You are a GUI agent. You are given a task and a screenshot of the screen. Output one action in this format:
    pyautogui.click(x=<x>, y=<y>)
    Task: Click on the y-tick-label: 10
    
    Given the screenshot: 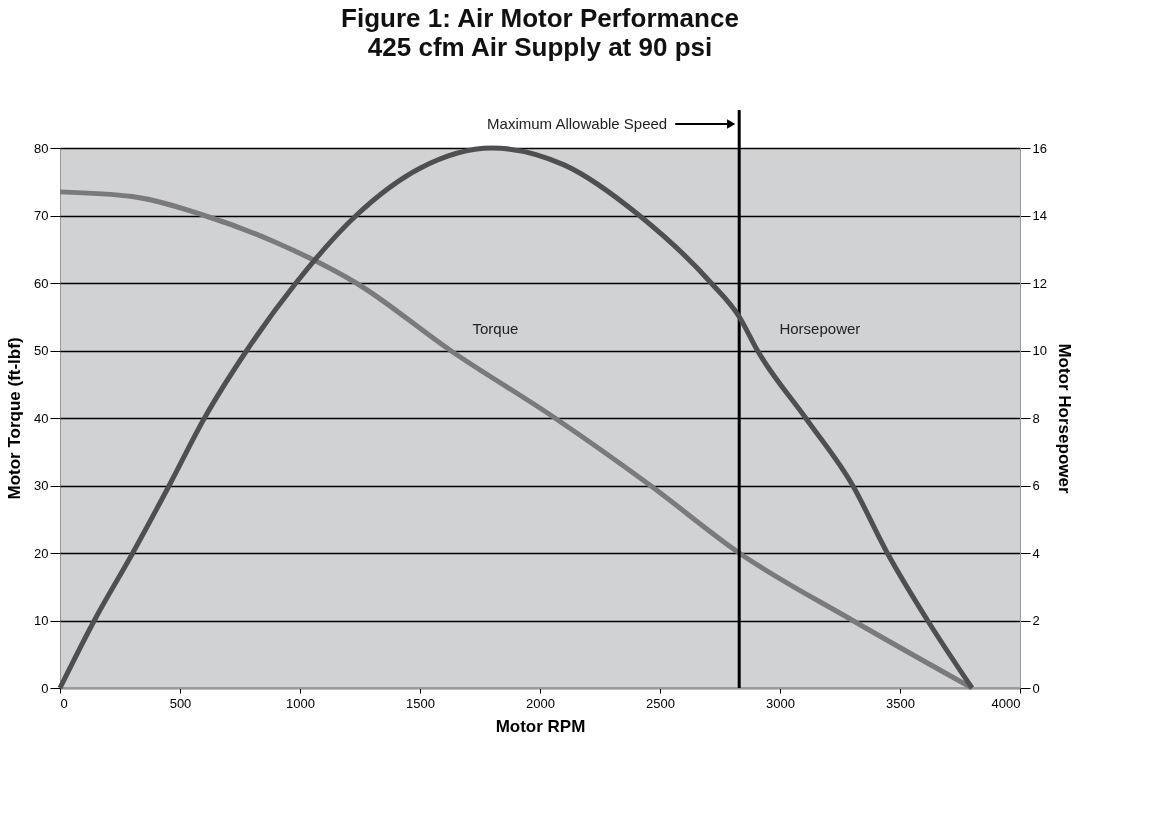 What is the action you would take?
    pyautogui.click(x=41, y=620)
    